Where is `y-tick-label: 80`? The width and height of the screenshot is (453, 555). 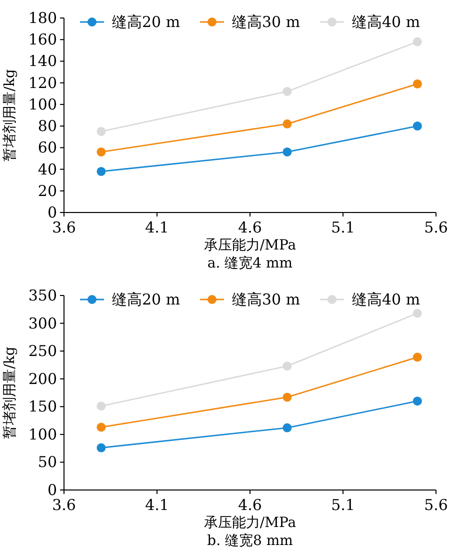 y-tick-label: 80 is located at coordinates (47, 126).